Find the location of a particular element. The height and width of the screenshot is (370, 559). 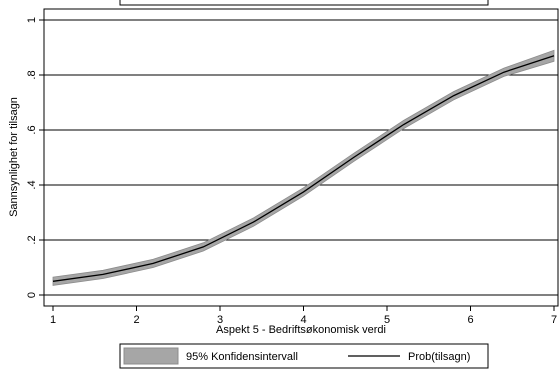

x-axis: 1 2 3 4 5 6 7 is located at coordinates (303, 316).